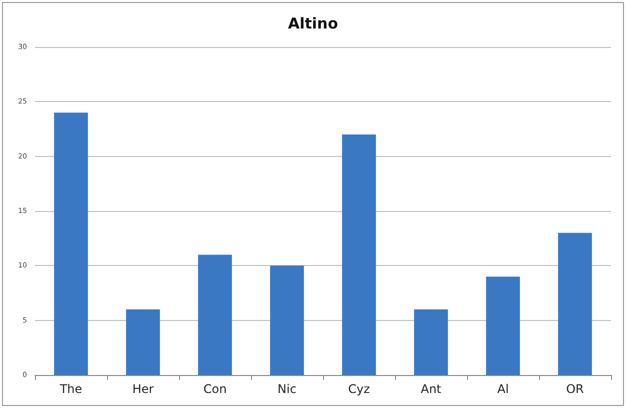 The width and height of the screenshot is (626, 408). What do you see at coordinates (287, 389) in the screenshot?
I see `x-tick-label: Nic` at bounding box center [287, 389].